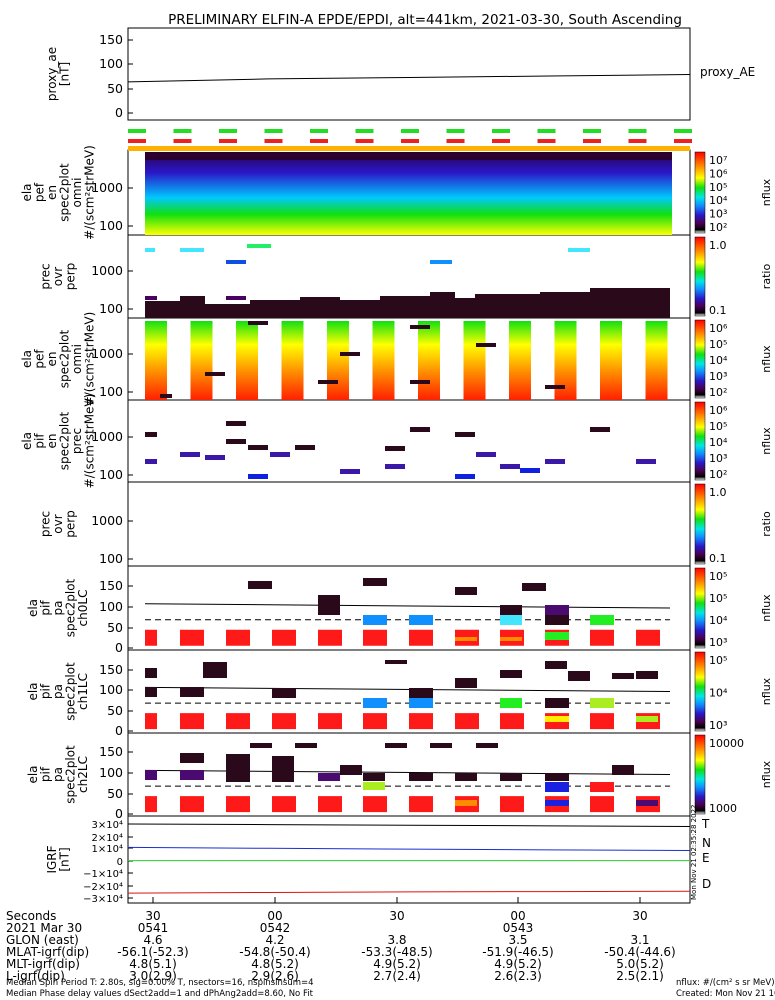 The width and height of the screenshot is (775, 1000). Describe the element at coordinates (153, 928) in the screenshot. I see `bottom-row-value: 0541` at that location.